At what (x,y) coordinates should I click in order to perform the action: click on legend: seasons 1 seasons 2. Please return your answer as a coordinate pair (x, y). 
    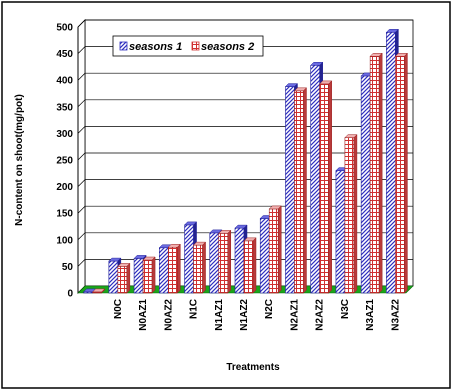
    Looking at the image, I should click on (188, 46).